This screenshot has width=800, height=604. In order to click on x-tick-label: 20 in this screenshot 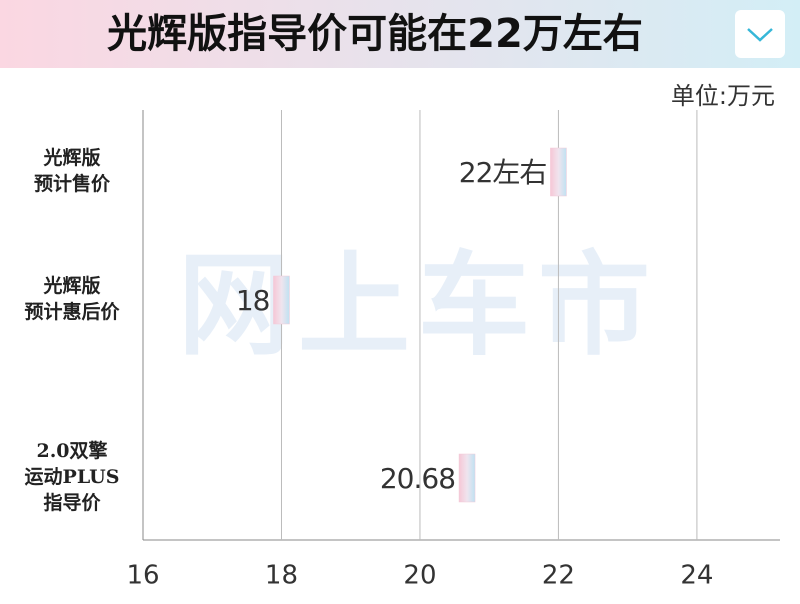, I will do `click(419, 576)`.